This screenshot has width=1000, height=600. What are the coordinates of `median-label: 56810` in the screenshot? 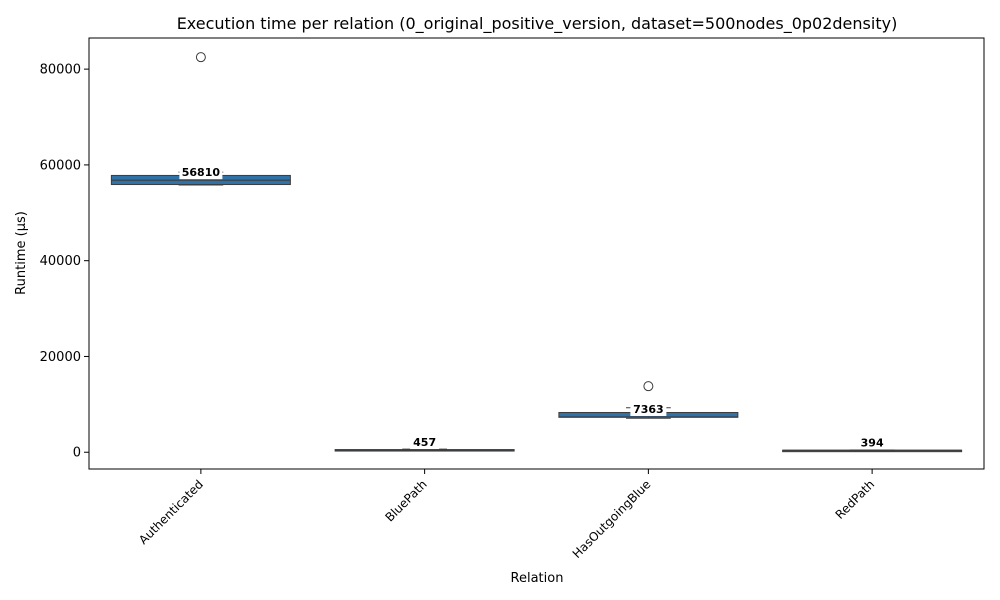 It's located at (201, 172).